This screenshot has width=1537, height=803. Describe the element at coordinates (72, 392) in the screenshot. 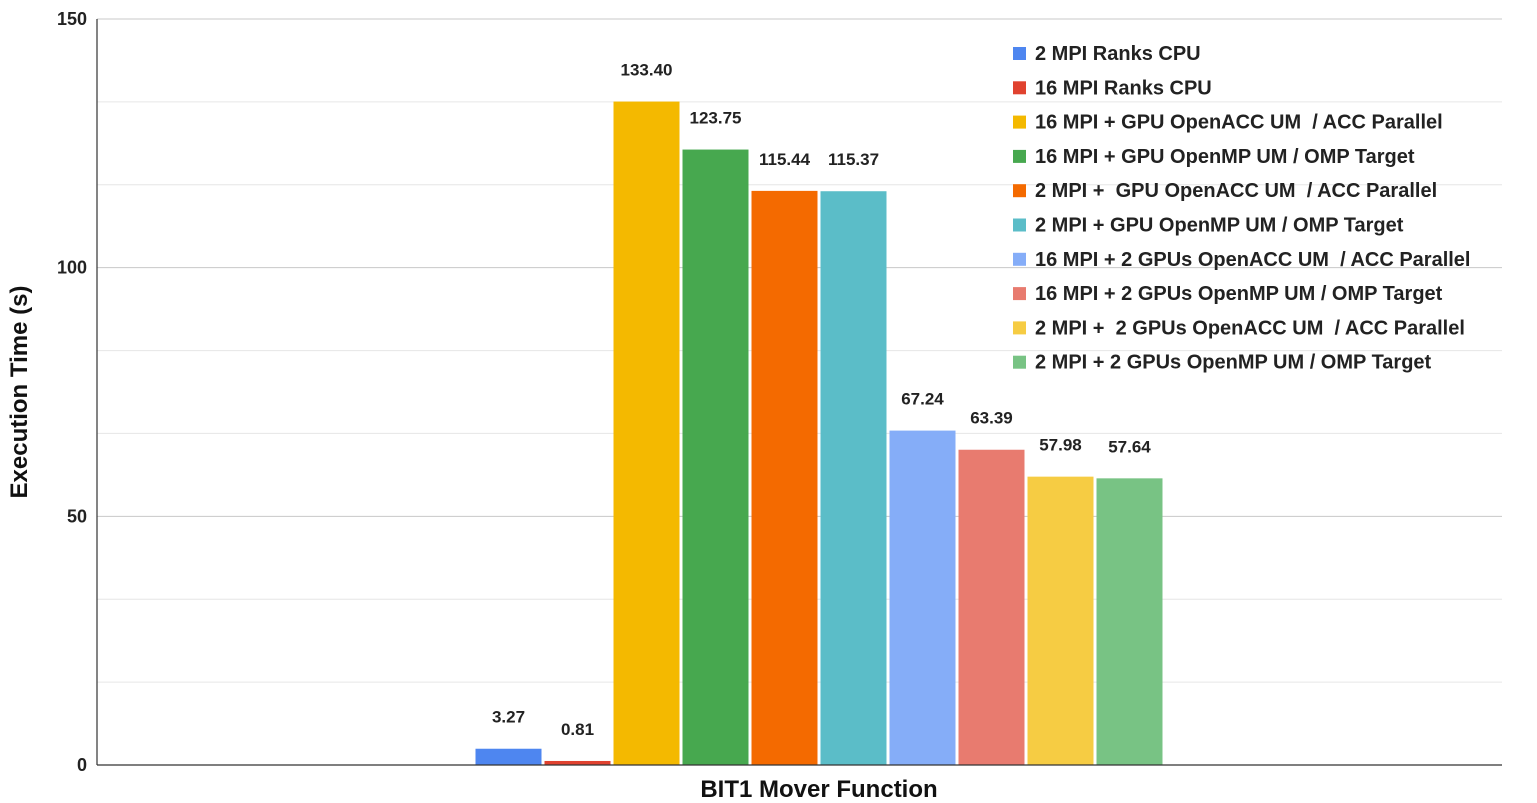

I see `y-axis-ticks: 0 50 100 150` at that location.